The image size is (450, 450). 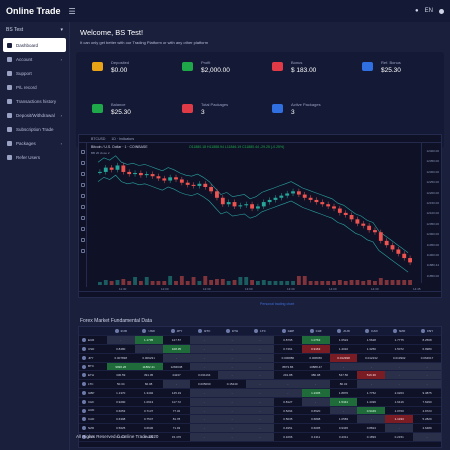 What do you see at coordinates (34, 129) in the screenshot?
I see `sidebar-item-subscription-trade: Subscription Trade` at bounding box center [34, 129].